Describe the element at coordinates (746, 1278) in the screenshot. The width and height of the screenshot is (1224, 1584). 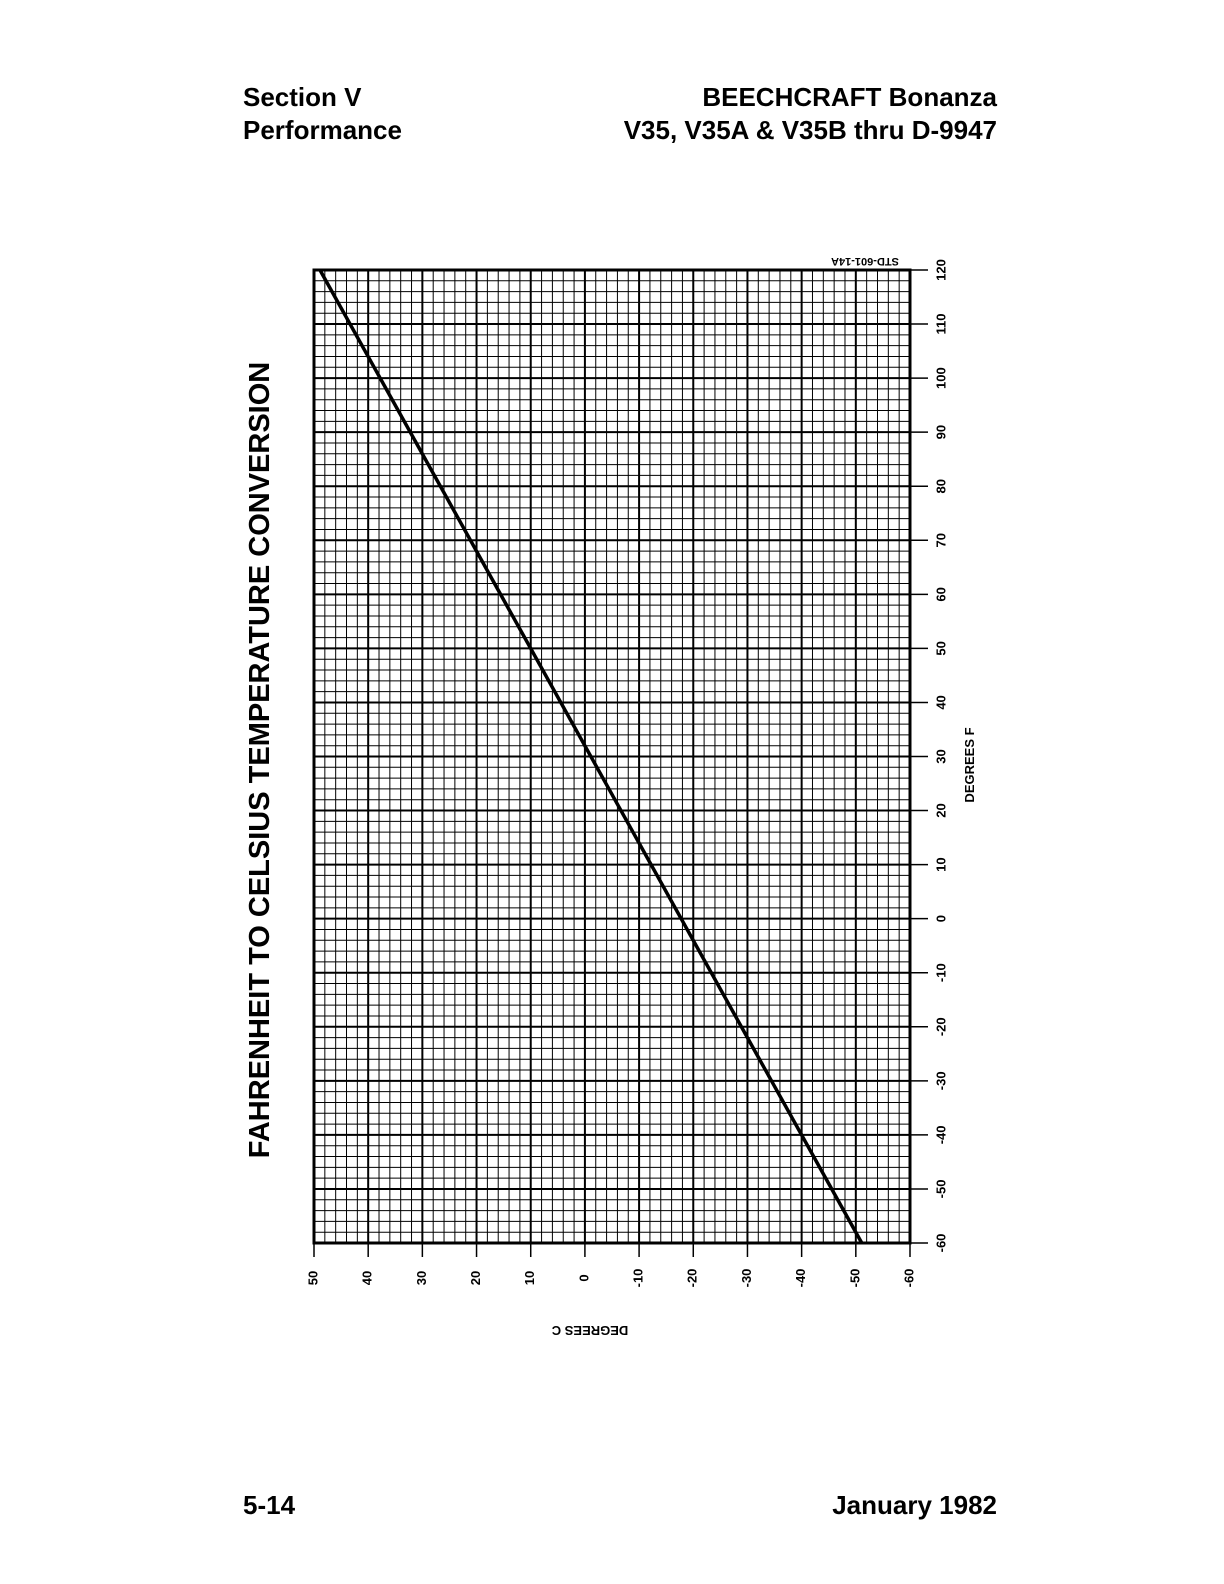
I see `x-tick-label: -30` at that location.